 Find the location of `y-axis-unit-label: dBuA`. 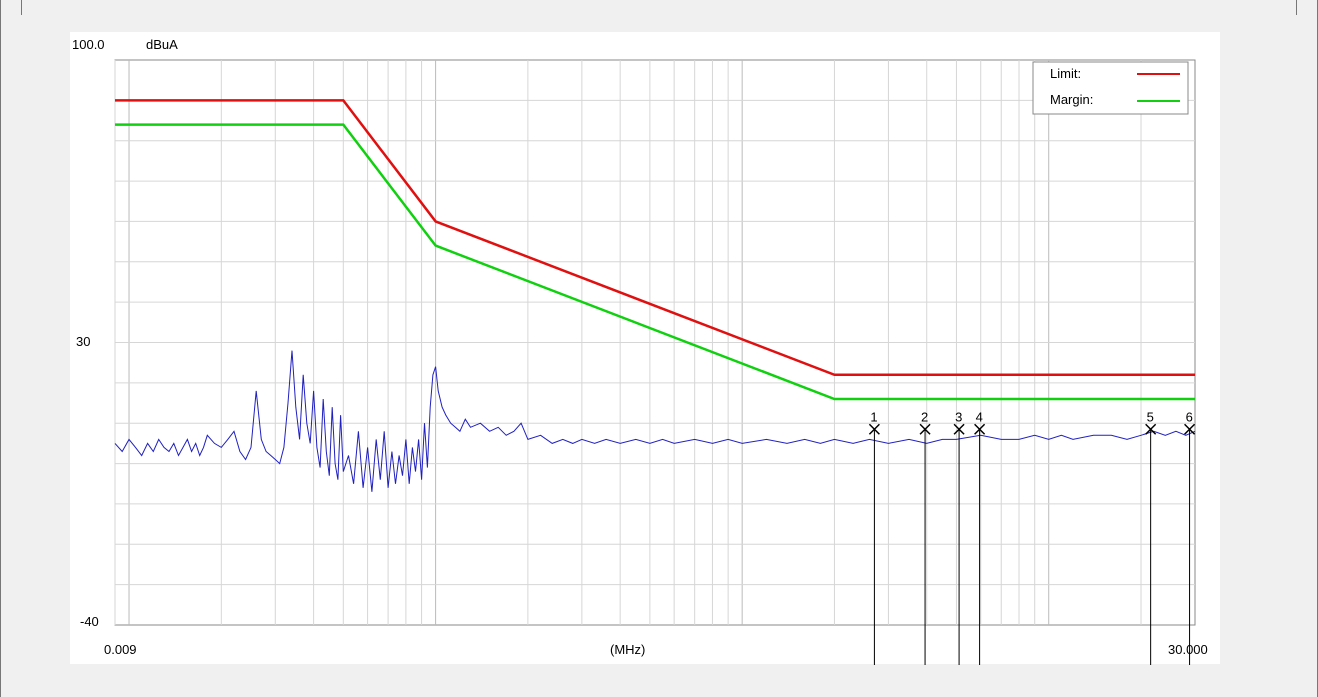

y-axis-unit-label: dBuA is located at coordinates (162, 44).